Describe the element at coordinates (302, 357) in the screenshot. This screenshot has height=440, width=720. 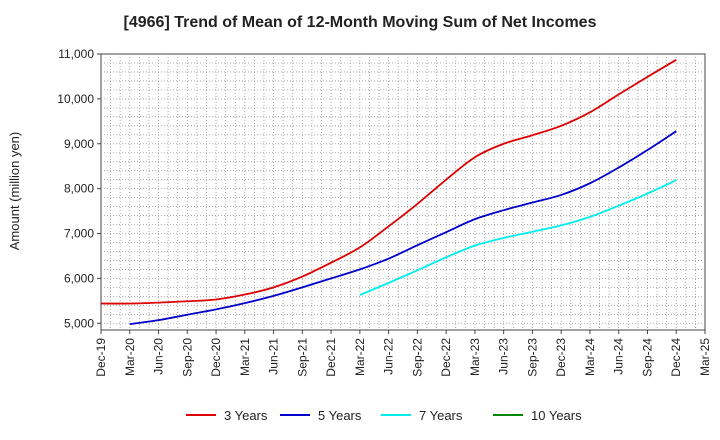
I see `x-tick-label: Sep-21` at that location.